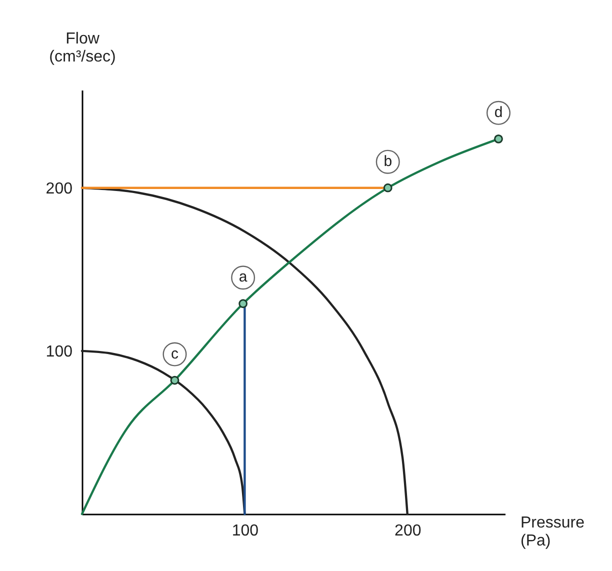  Describe the element at coordinates (243, 277) in the screenshot. I see `annotation: a` at that location.